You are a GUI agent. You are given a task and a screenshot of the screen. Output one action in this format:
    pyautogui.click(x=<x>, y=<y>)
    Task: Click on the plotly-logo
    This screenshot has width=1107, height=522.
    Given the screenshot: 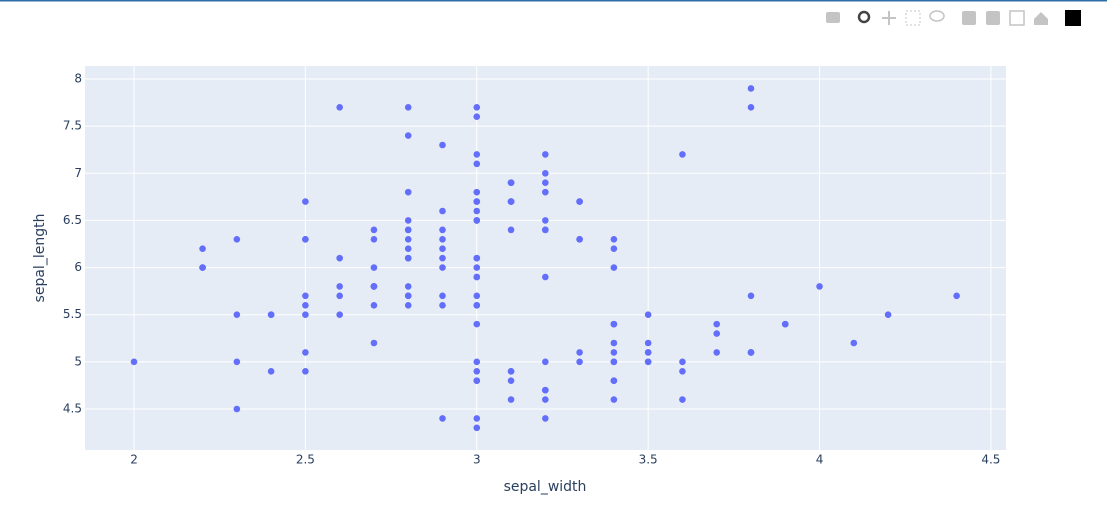 What is the action you would take?
    pyautogui.click(x=1073, y=18)
    